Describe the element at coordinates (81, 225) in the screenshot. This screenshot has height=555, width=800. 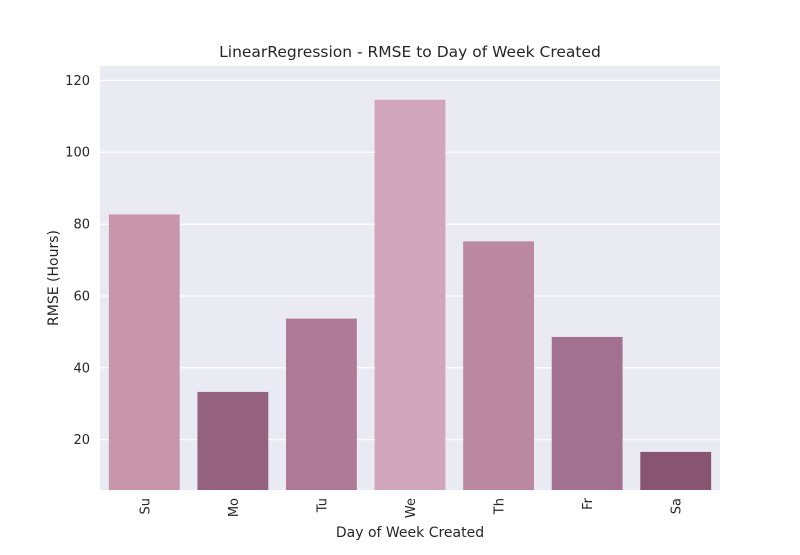
I see `y-tick-label-80: 80` at that location.